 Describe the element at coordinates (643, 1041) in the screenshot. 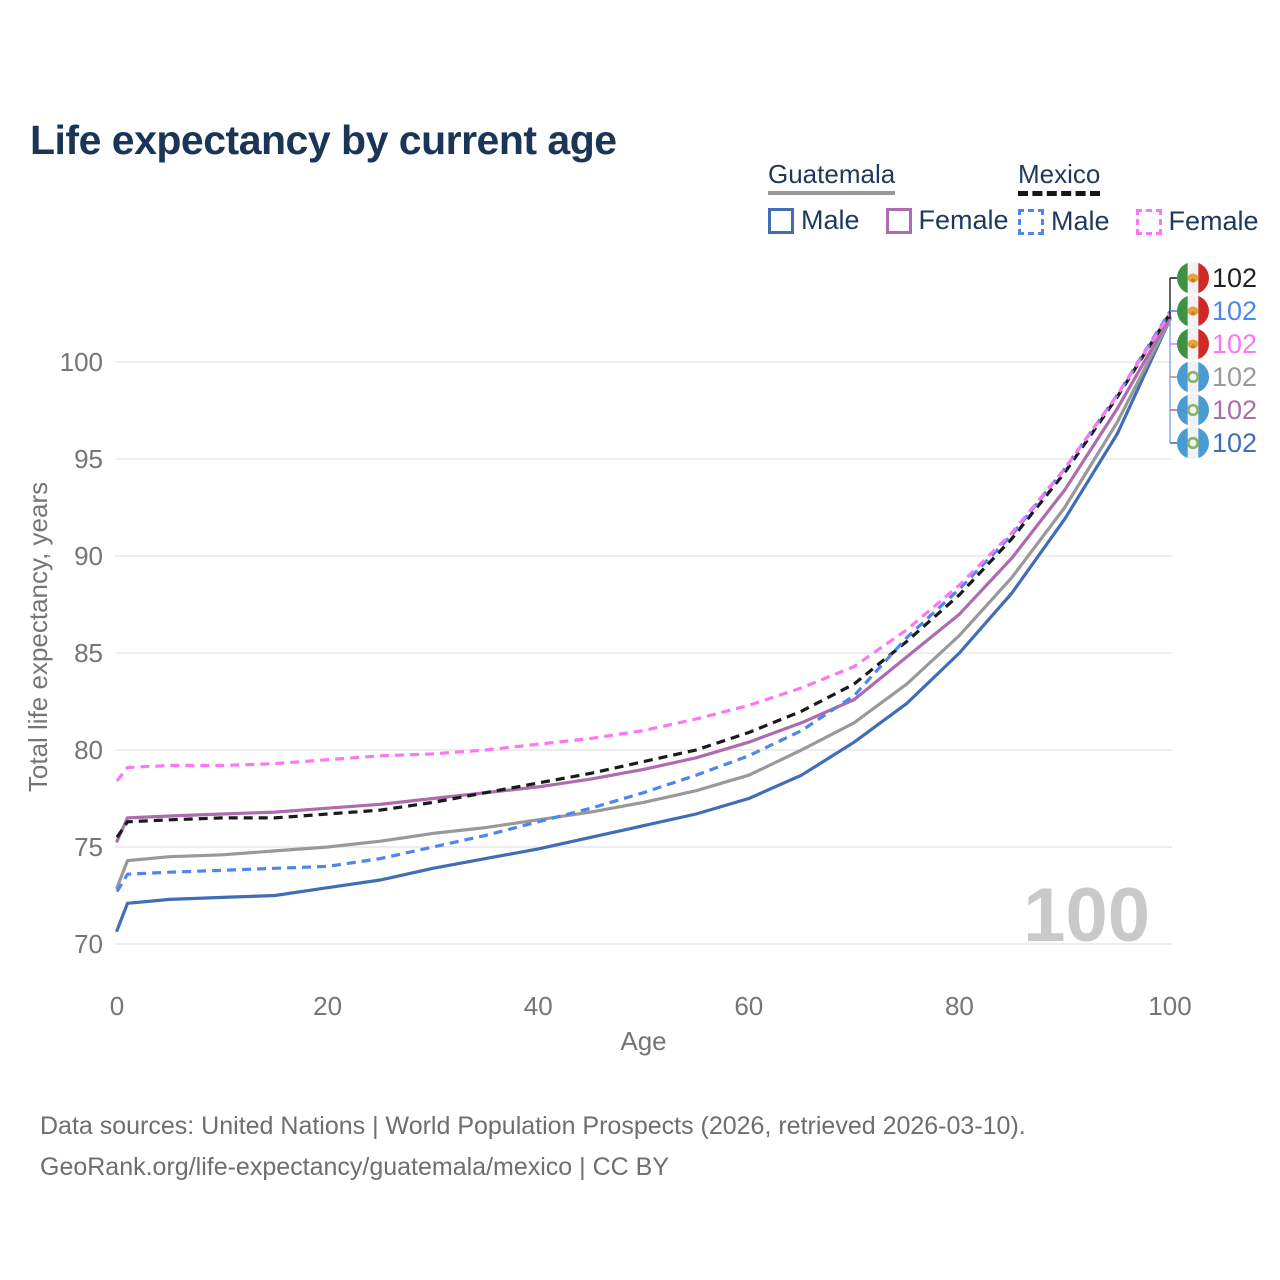

I see `x-axis-title: Age` at that location.